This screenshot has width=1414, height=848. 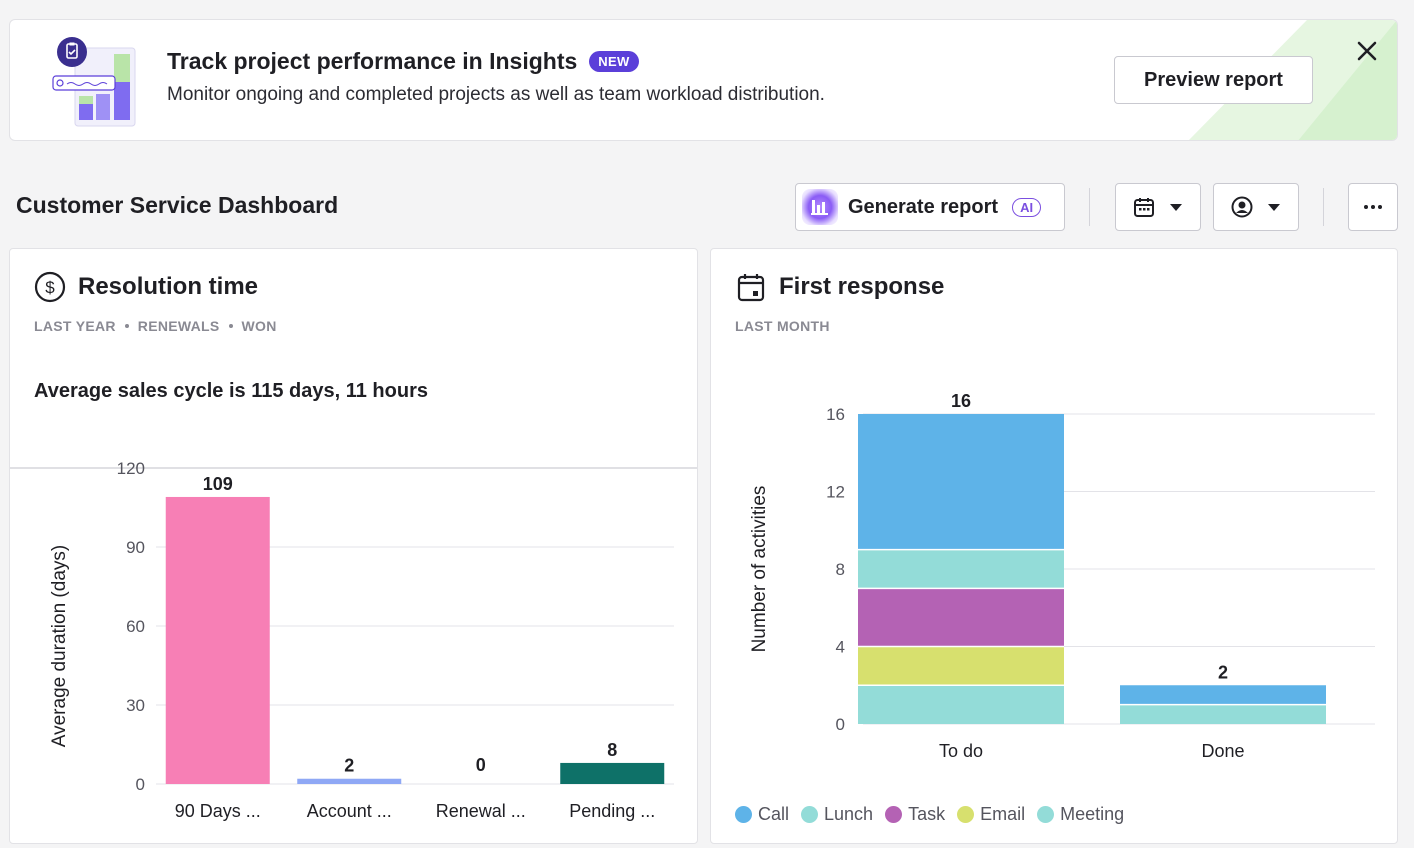 I want to click on y-tick-label: 12, so click(x=835, y=492).